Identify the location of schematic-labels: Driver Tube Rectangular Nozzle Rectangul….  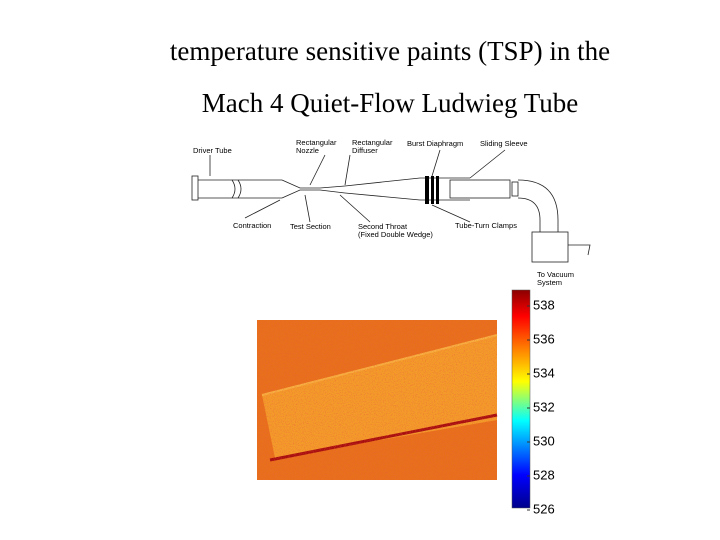
(383, 212).